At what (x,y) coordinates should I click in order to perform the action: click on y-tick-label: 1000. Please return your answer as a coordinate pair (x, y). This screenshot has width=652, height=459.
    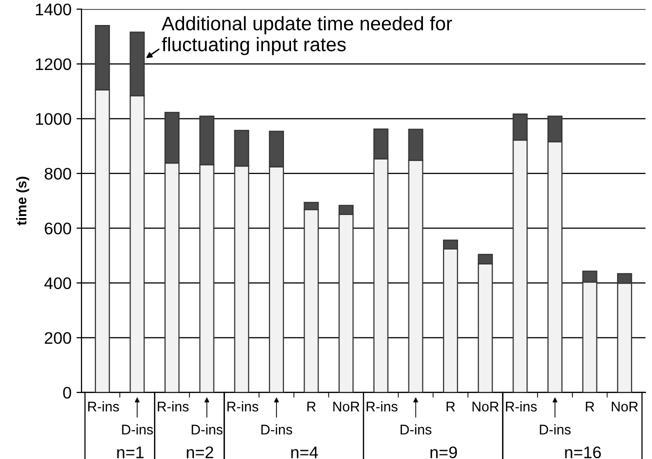
    Looking at the image, I should click on (54, 119).